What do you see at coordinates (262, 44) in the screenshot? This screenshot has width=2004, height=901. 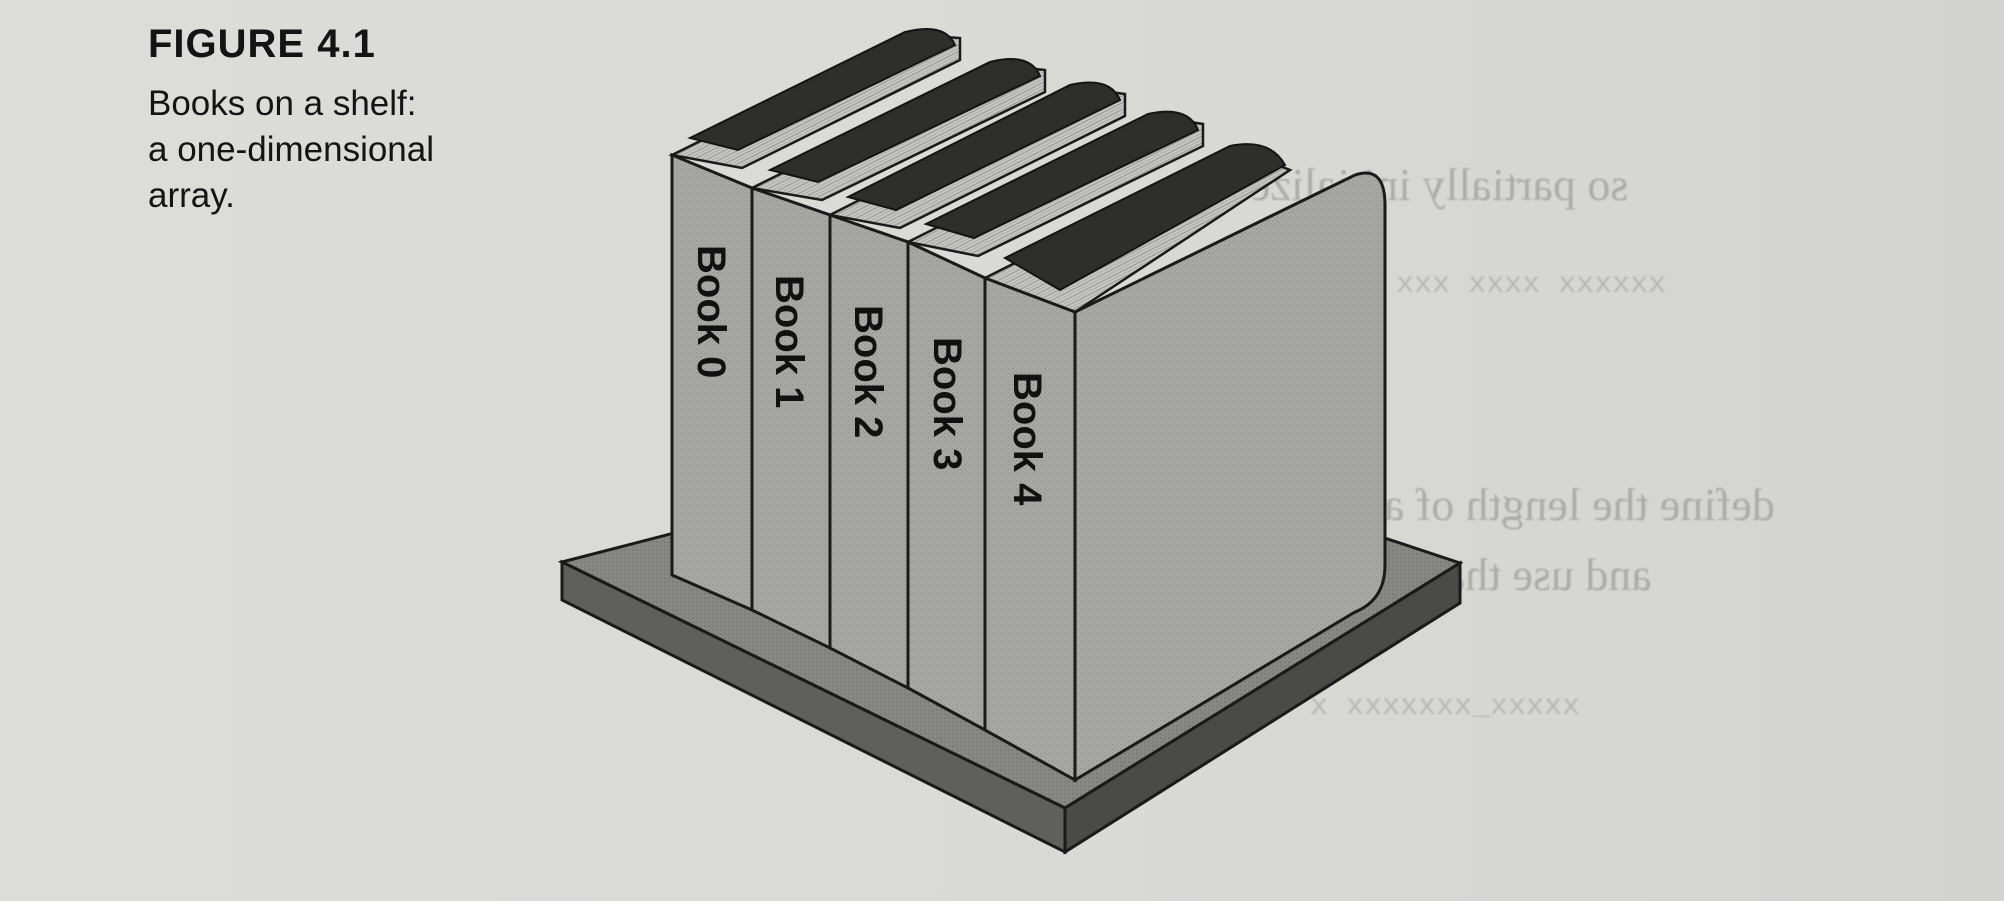 I see `figure-number: FIGURE 4.1` at bounding box center [262, 44].